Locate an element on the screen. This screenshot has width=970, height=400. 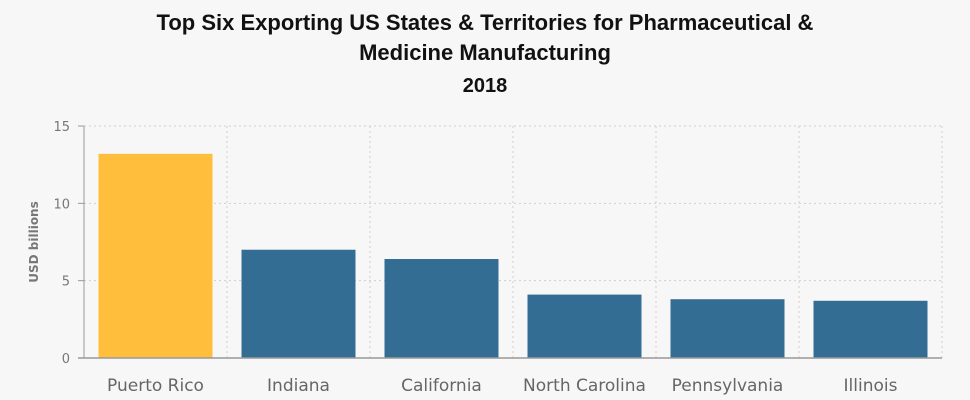
chart-subtitle: 2018 is located at coordinates (485, 86).